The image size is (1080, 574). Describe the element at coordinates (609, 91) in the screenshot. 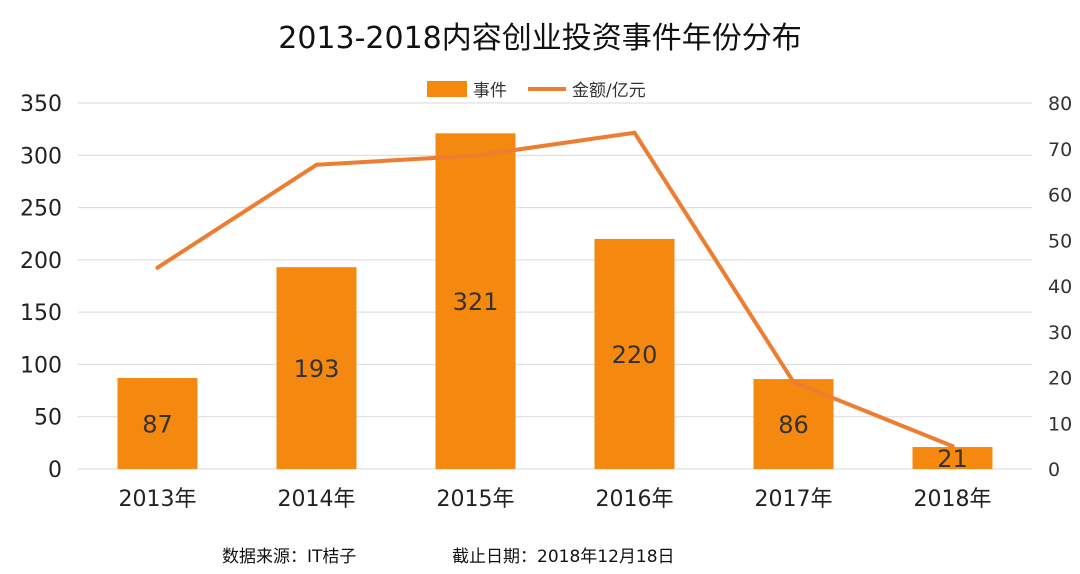

I see `legend-label-amount: 金额/亿元` at that location.